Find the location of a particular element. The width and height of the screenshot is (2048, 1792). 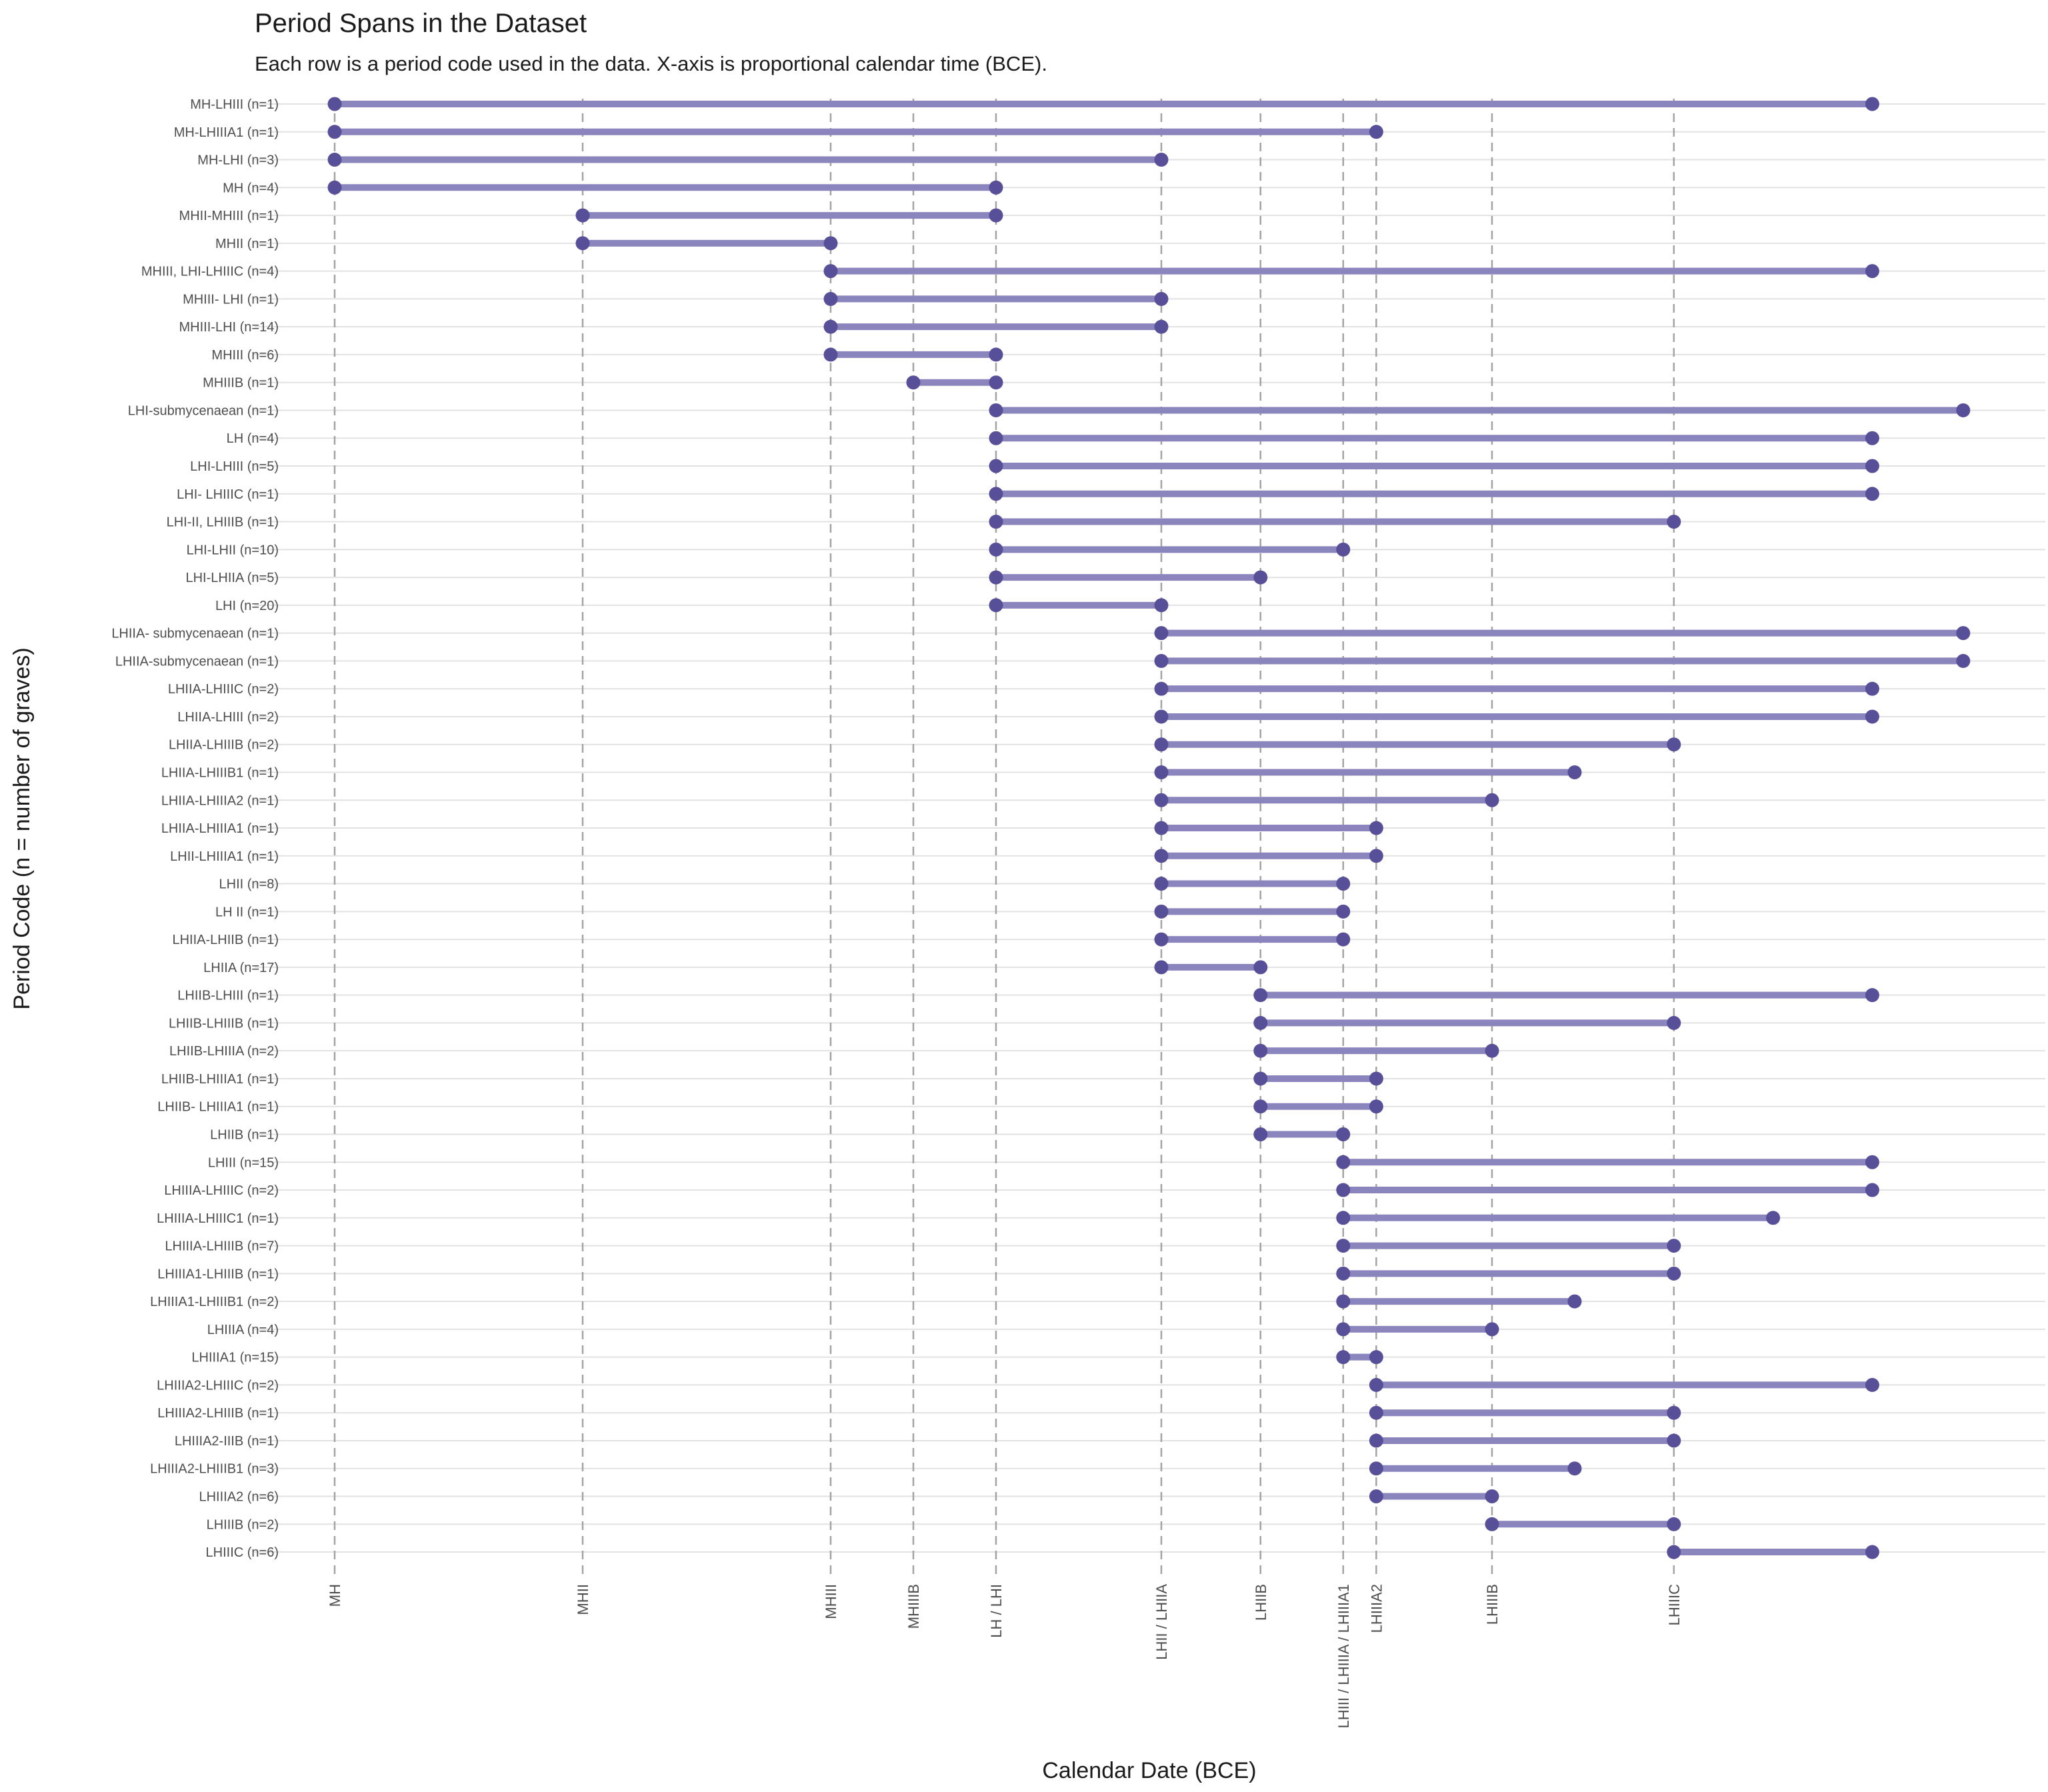

row-label: LHIIA-LHIII (n=2) is located at coordinates (228, 717).